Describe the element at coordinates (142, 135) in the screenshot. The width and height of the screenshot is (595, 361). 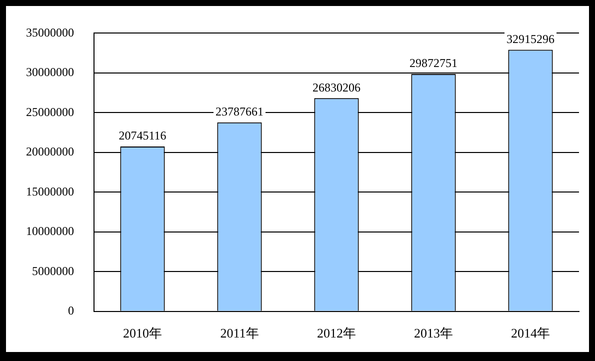
I see `data-label: 20745116` at that location.